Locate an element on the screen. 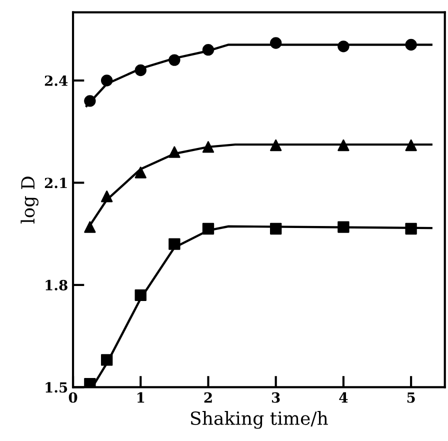  x-tick-label: 2 is located at coordinates (208, 397).